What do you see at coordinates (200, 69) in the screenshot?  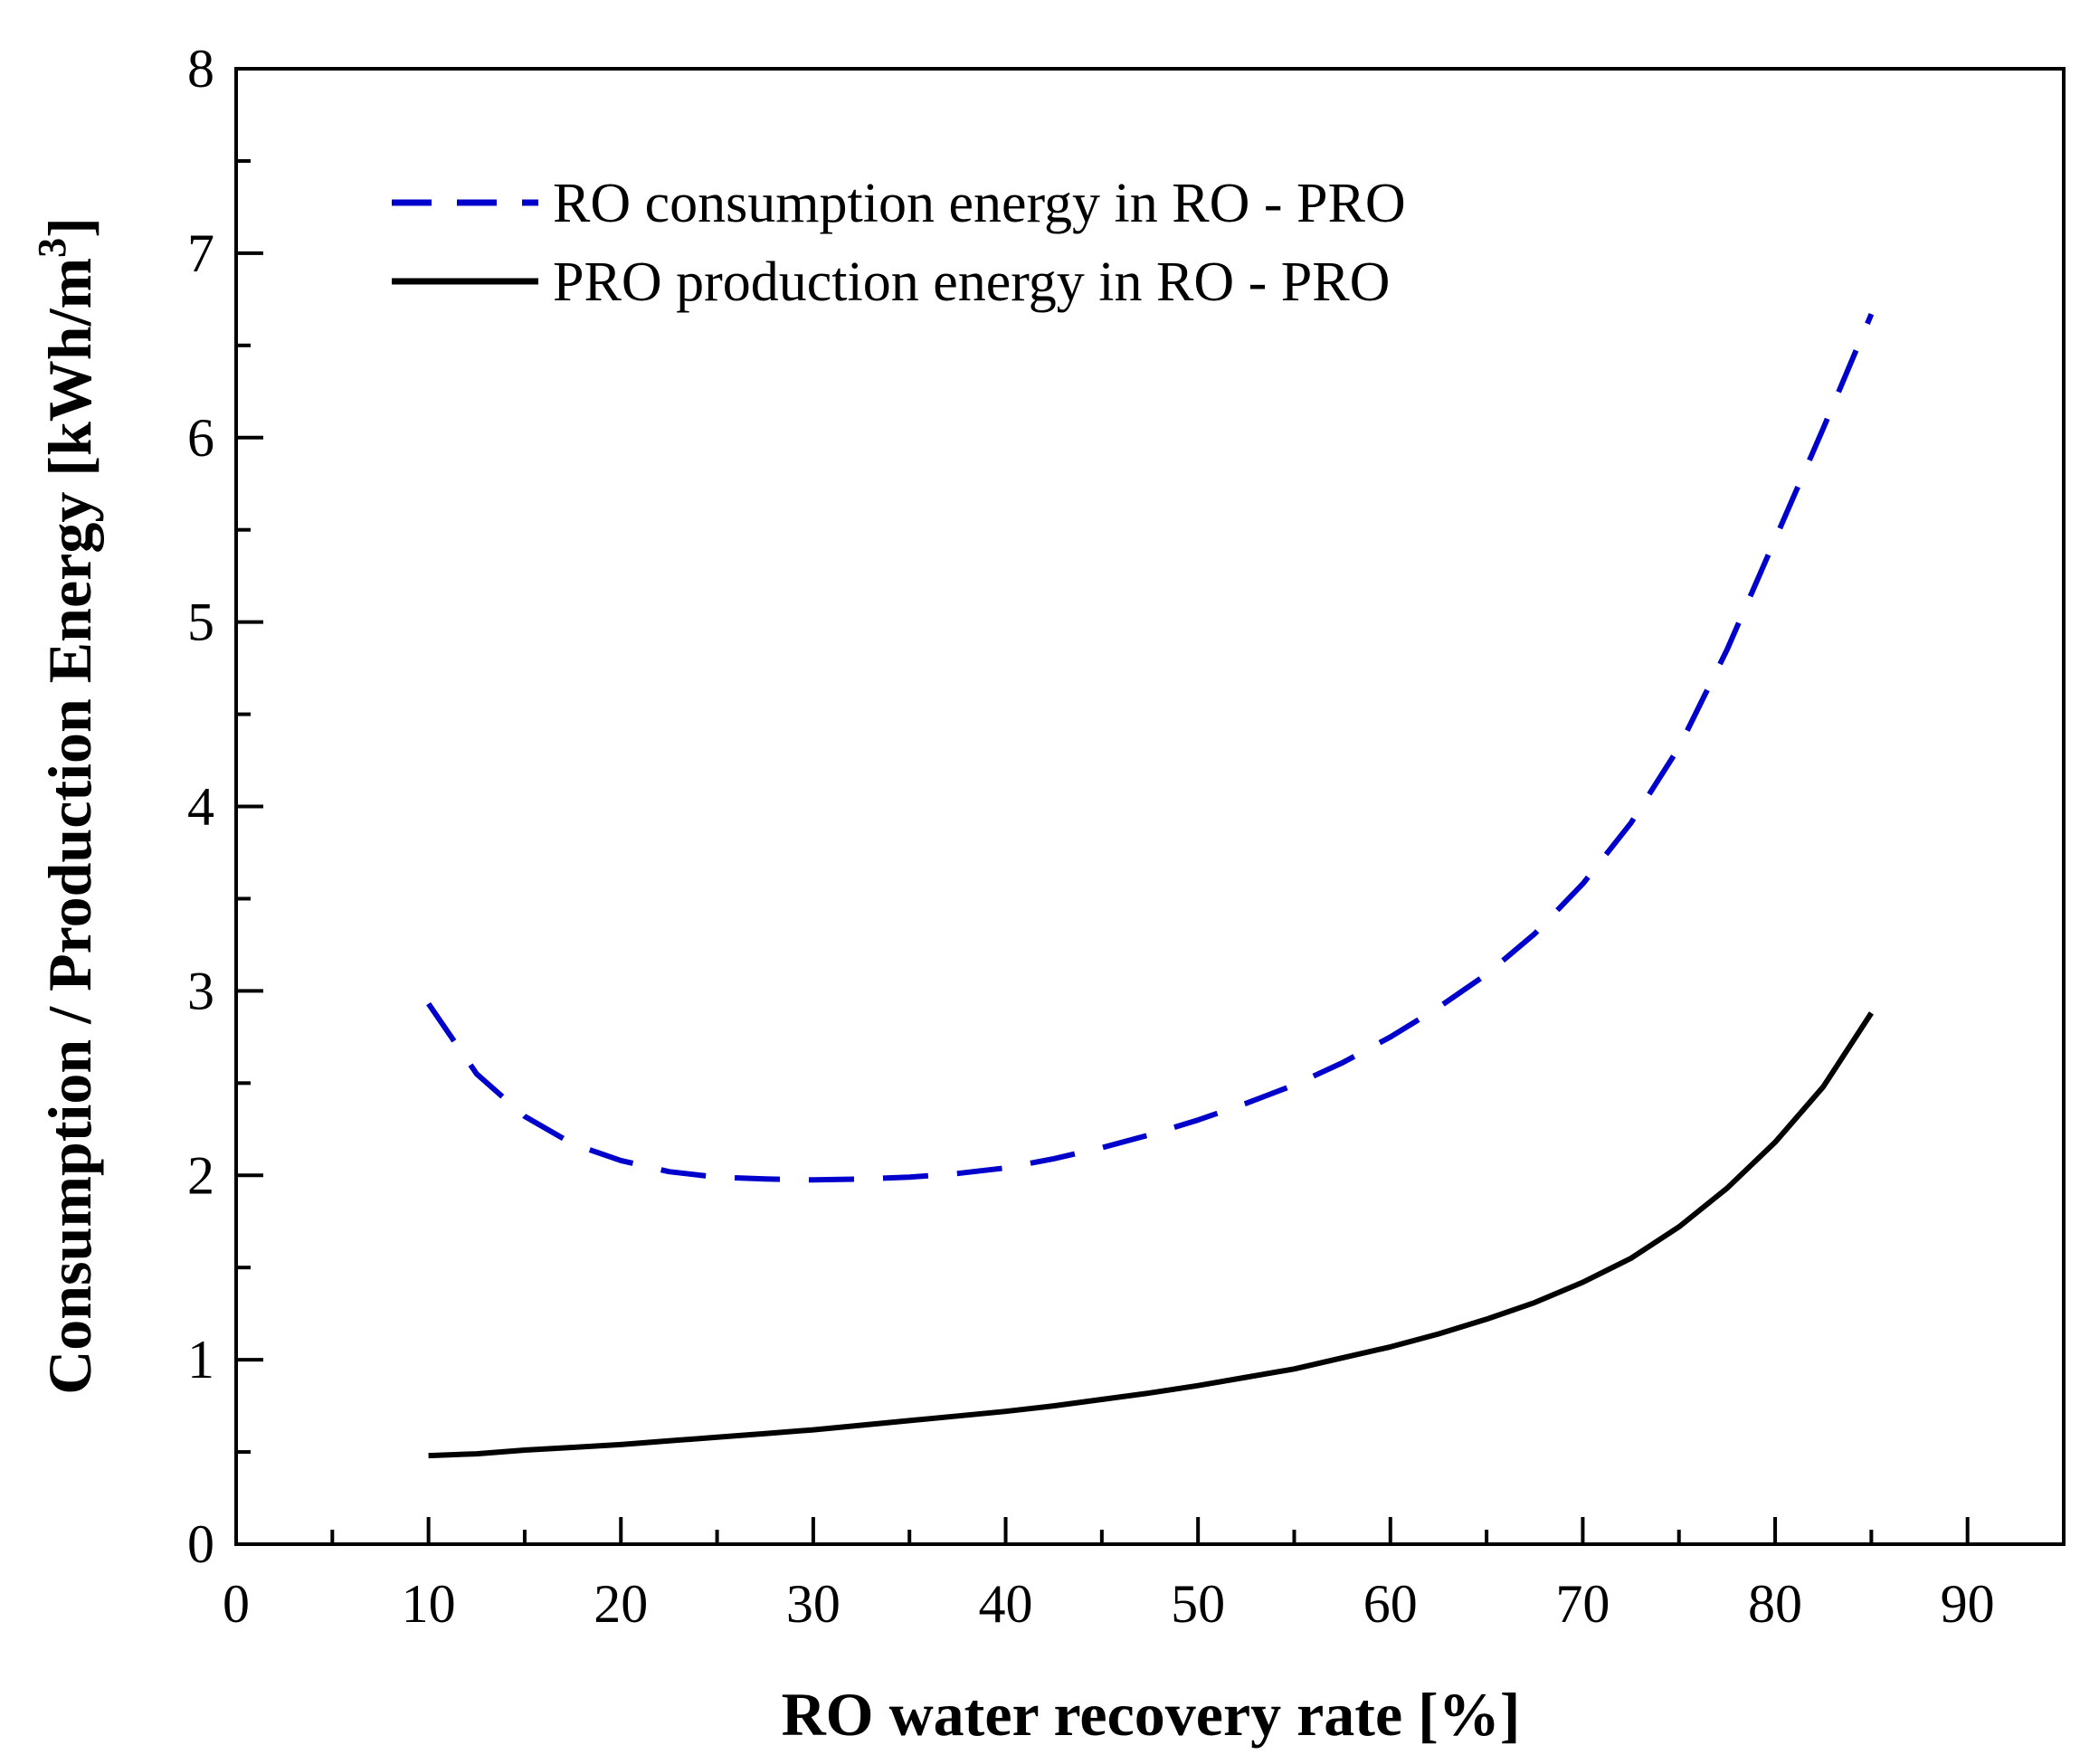 I see `y-tick-label-8: 8` at bounding box center [200, 69].